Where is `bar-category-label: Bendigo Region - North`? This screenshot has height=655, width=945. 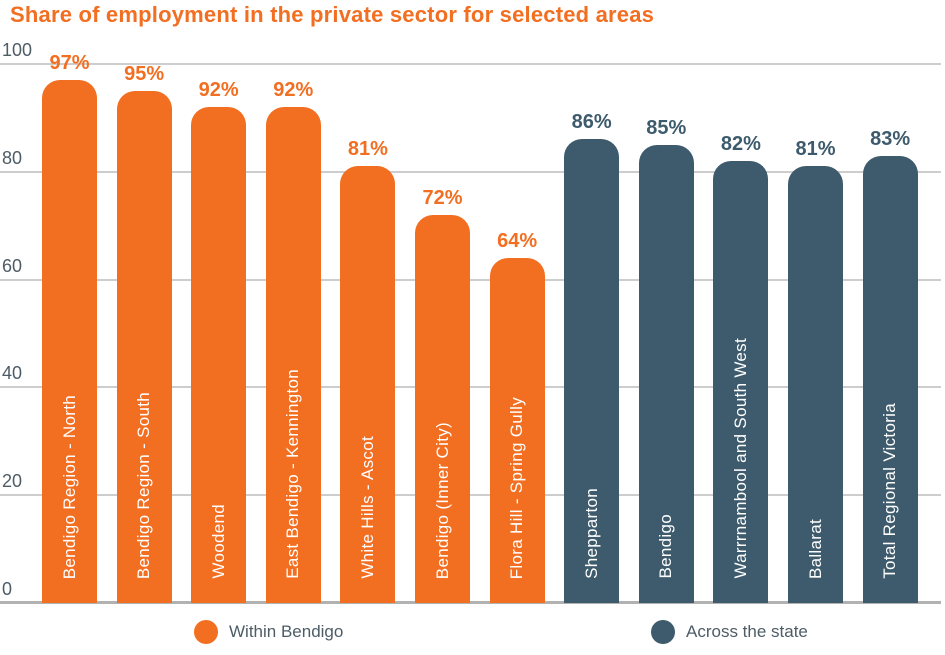
bar-category-label: Bendigo Region - North is located at coordinates (69, 486).